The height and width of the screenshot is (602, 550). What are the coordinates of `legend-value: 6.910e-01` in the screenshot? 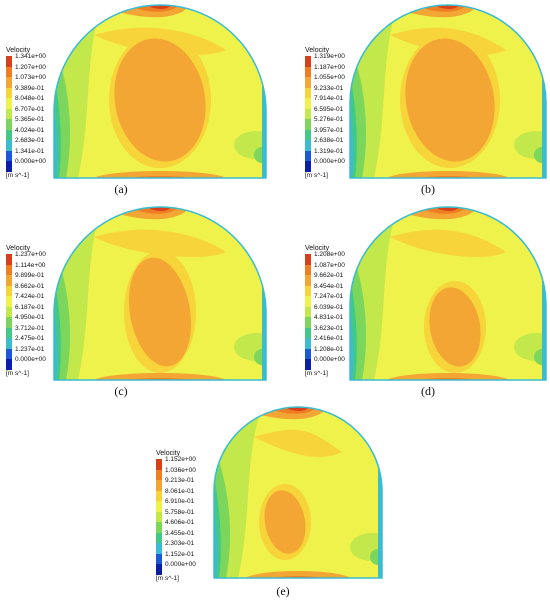 It's located at (180, 501).